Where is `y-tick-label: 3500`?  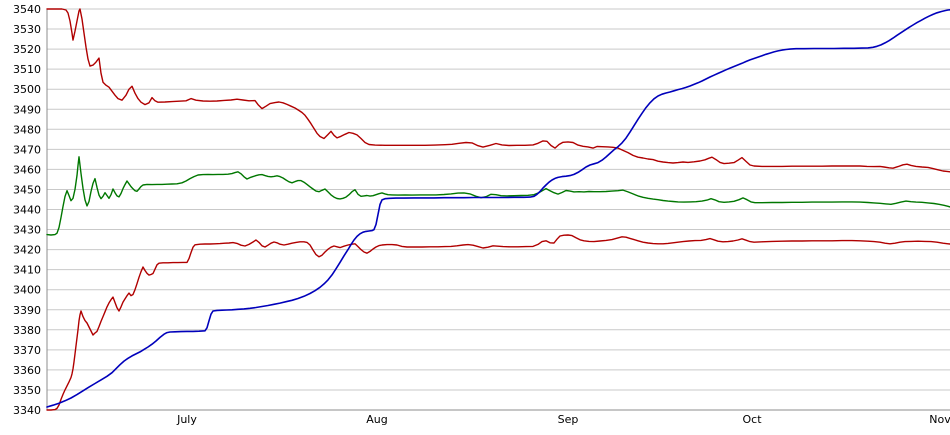
y-tick-label: 3500 is located at coordinates (27, 89).